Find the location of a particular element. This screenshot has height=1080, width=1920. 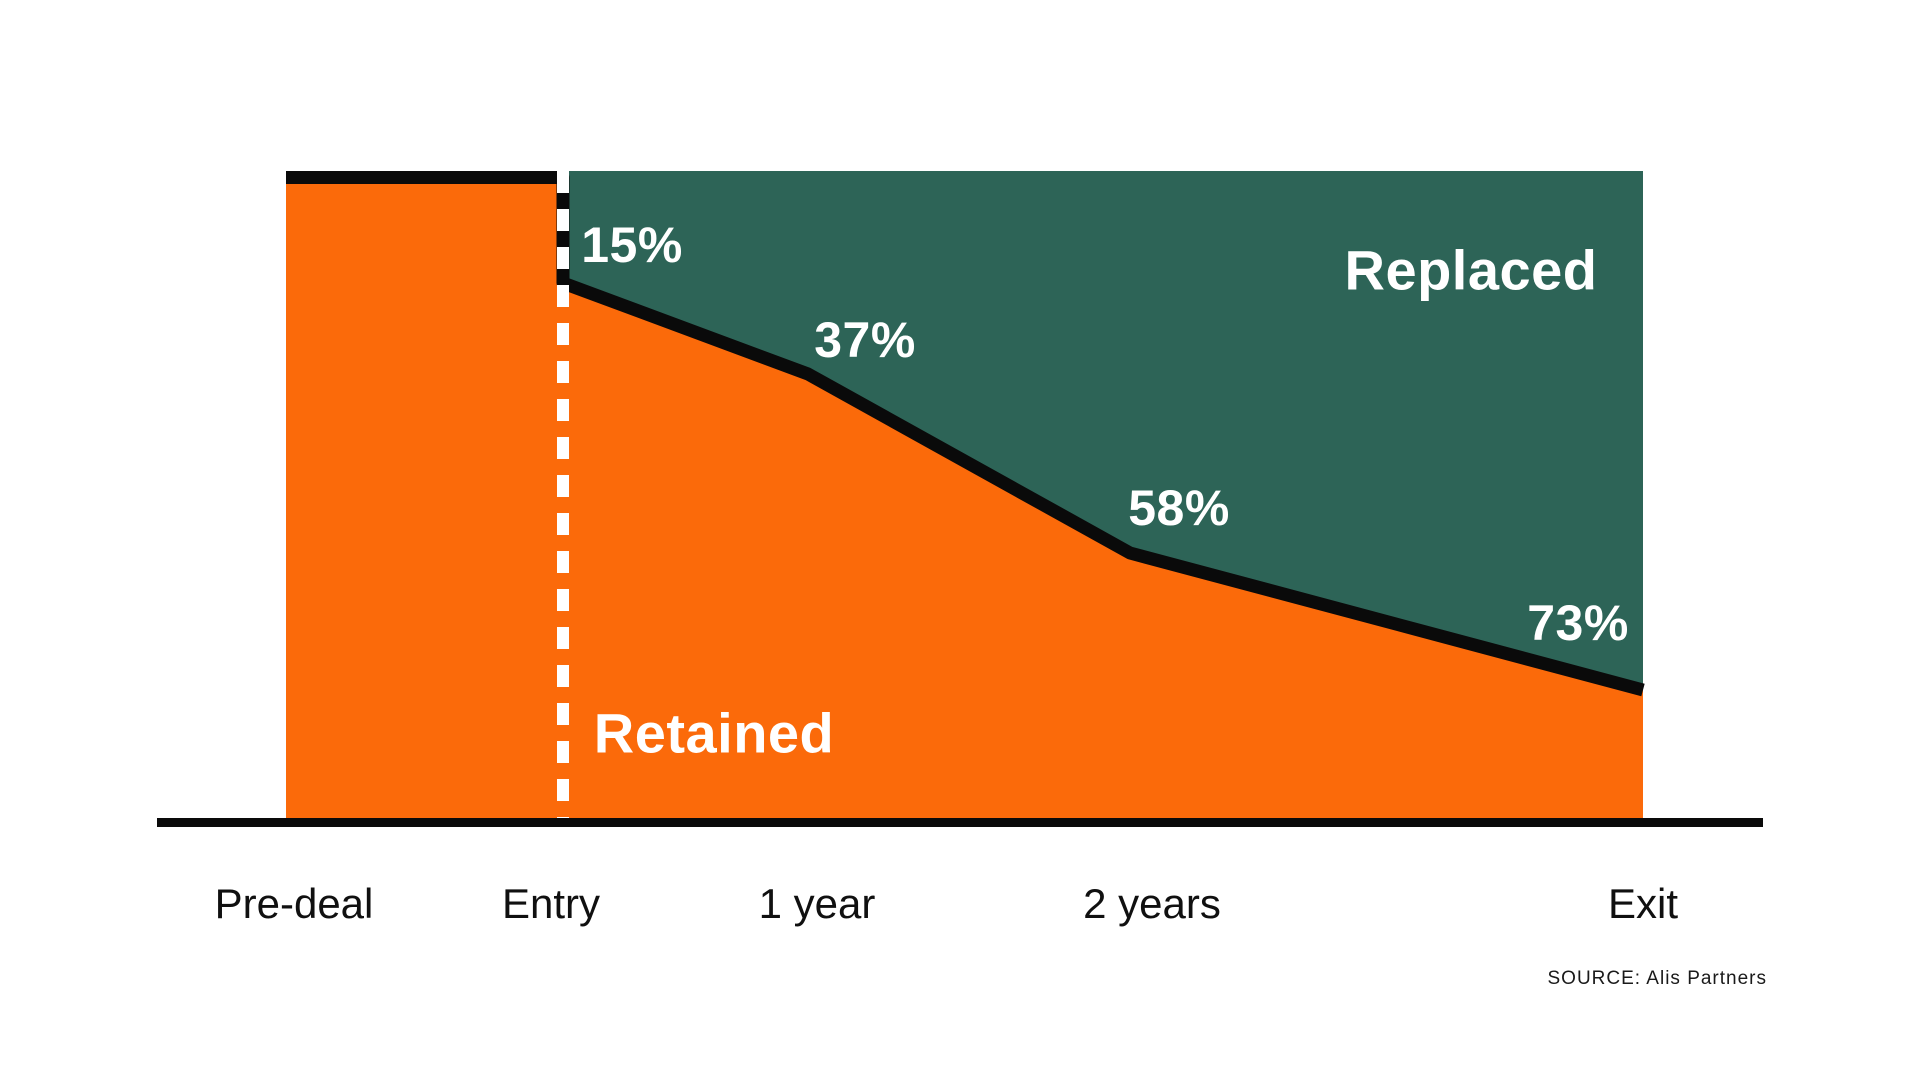

pct-label-exit: 73% is located at coordinates (1578, 623).